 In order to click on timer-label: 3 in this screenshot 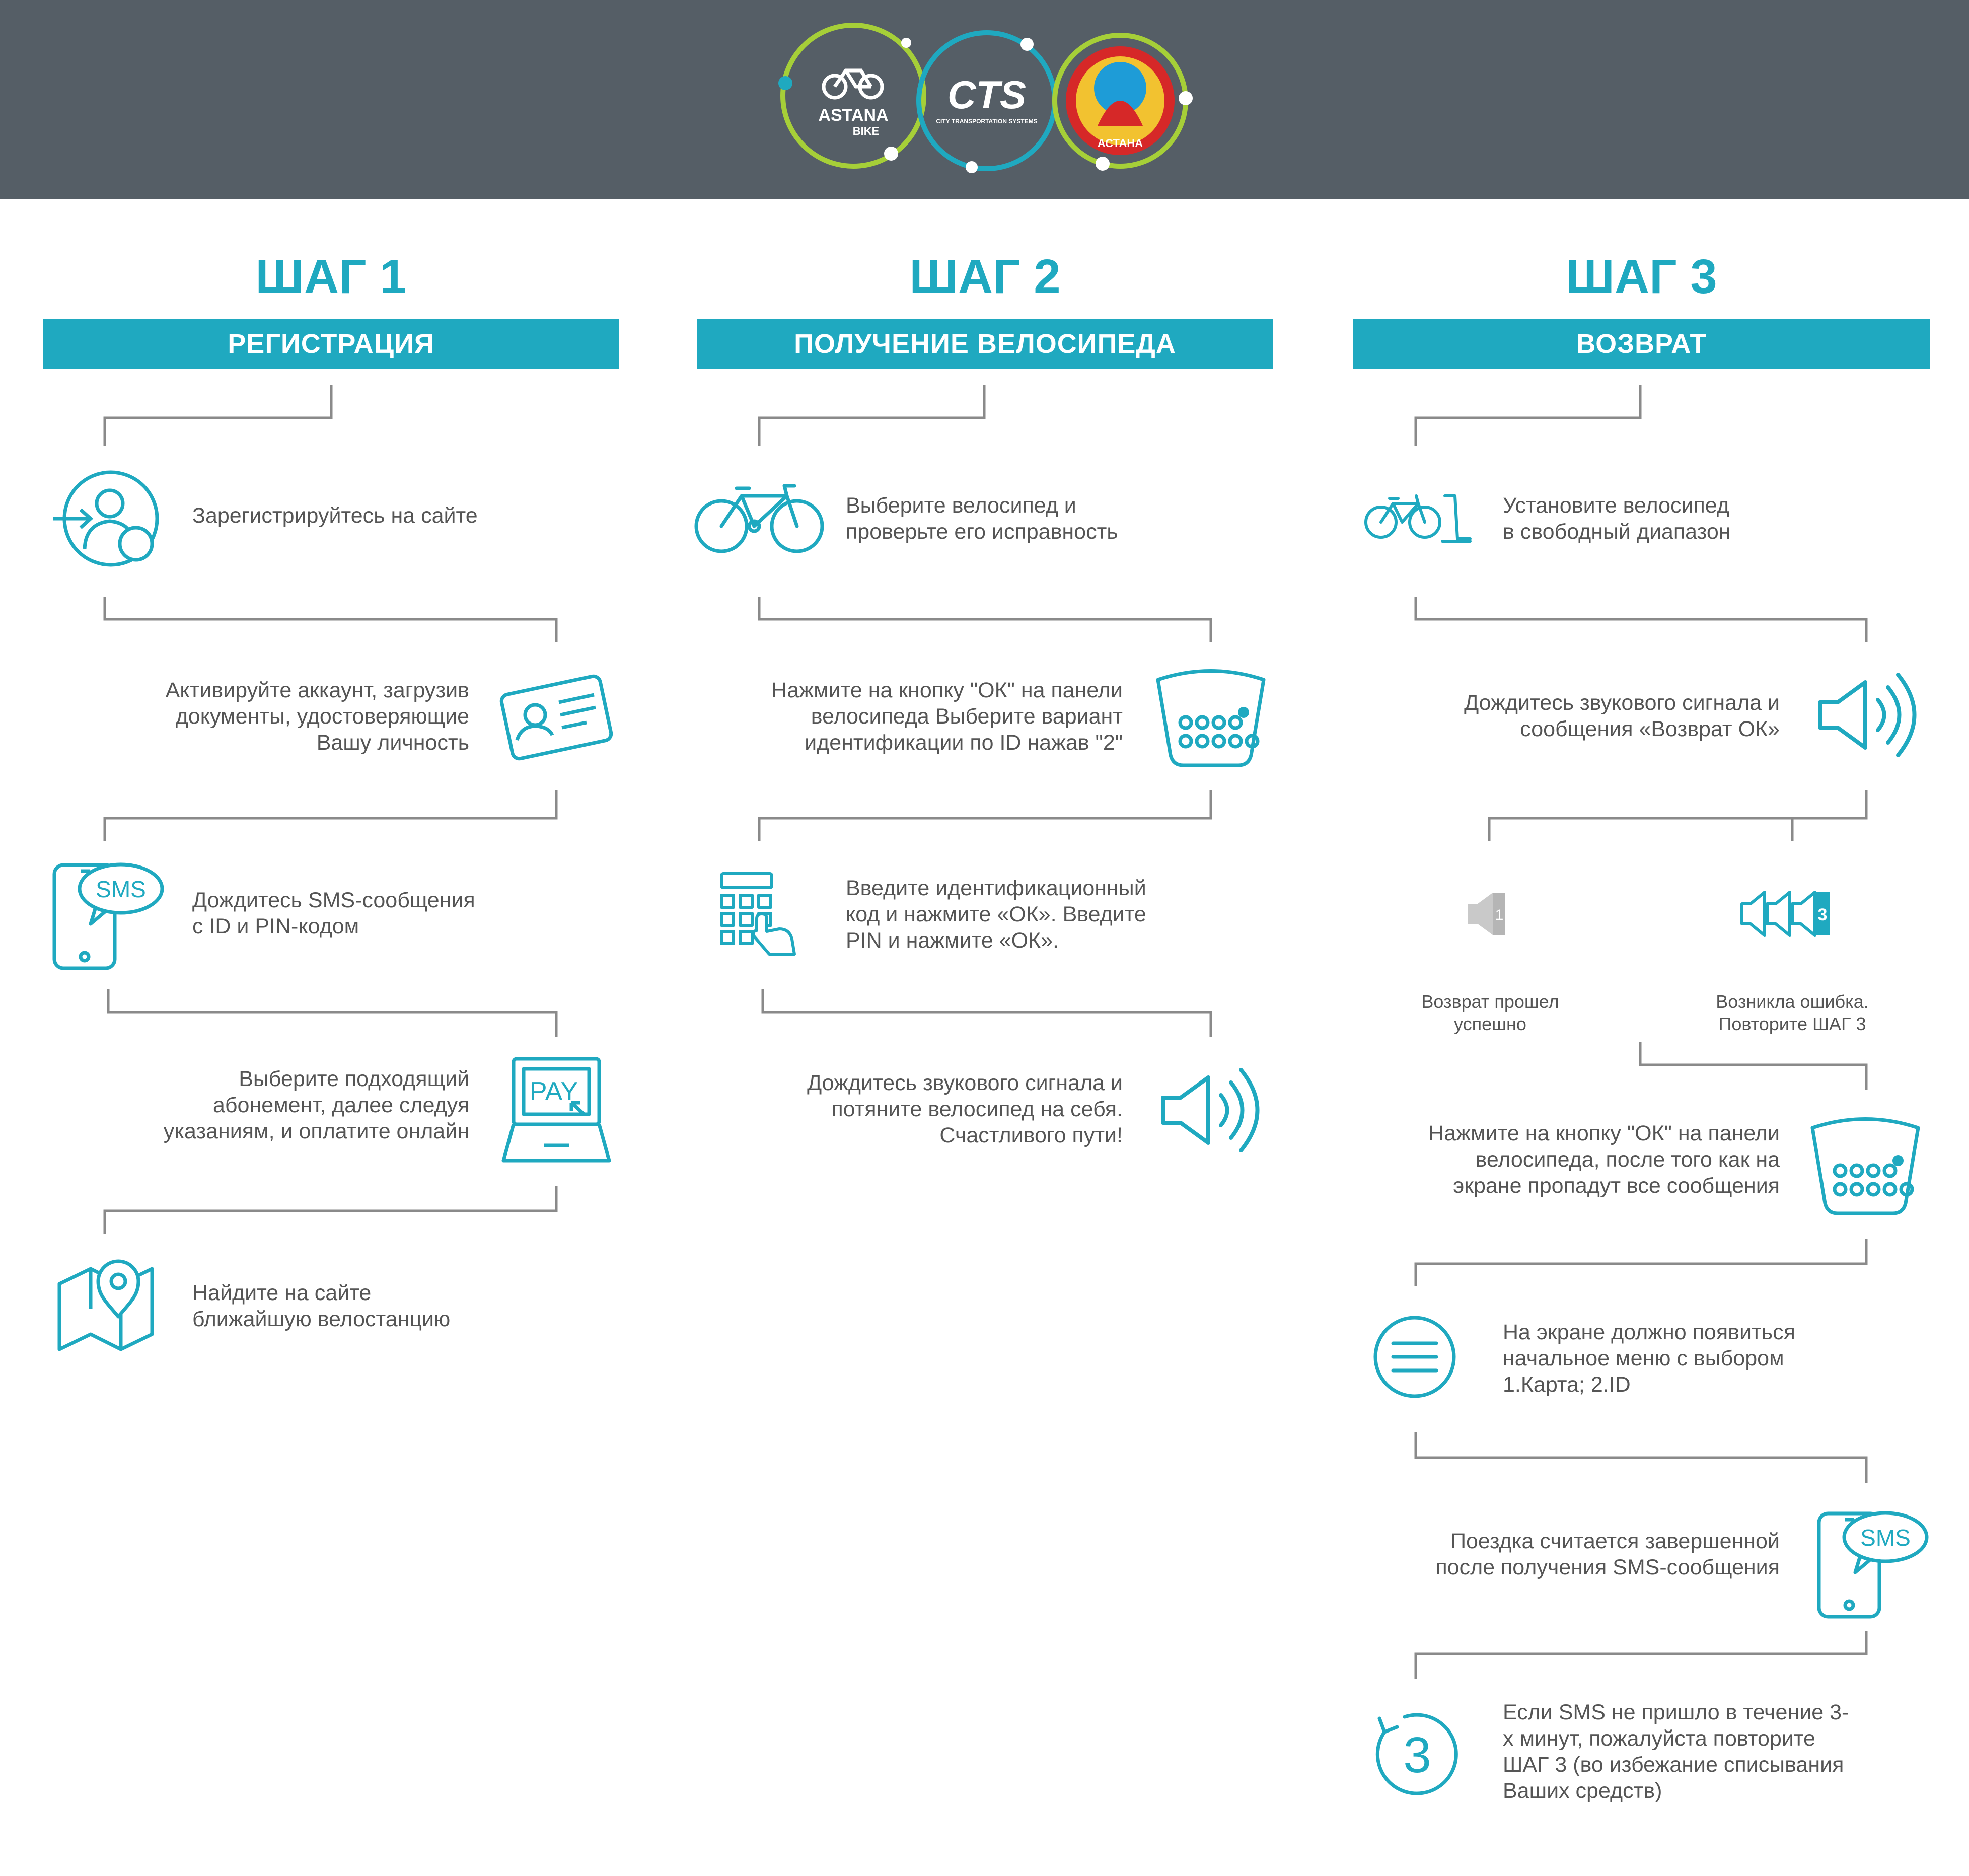, I will do `click(1417, 1755)`.